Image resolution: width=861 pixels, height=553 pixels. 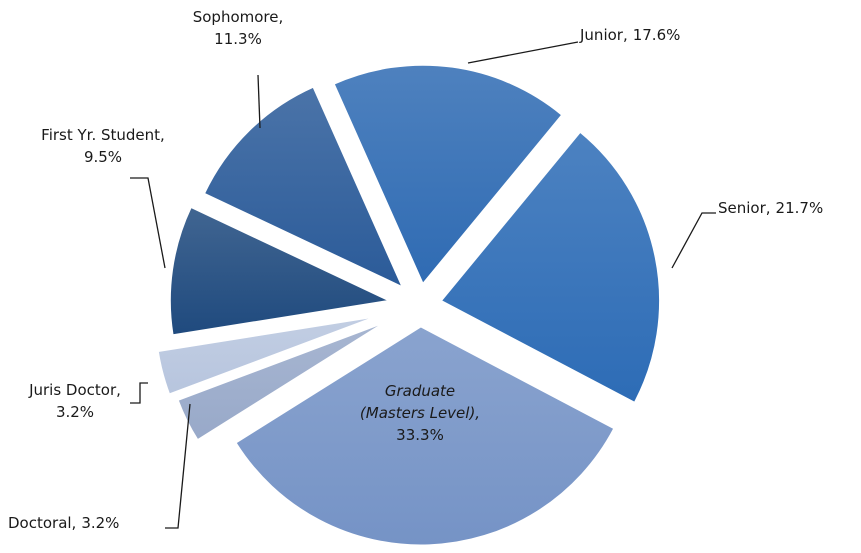 I want to click on value-label: 33.3%, so click(x=420, y=435).